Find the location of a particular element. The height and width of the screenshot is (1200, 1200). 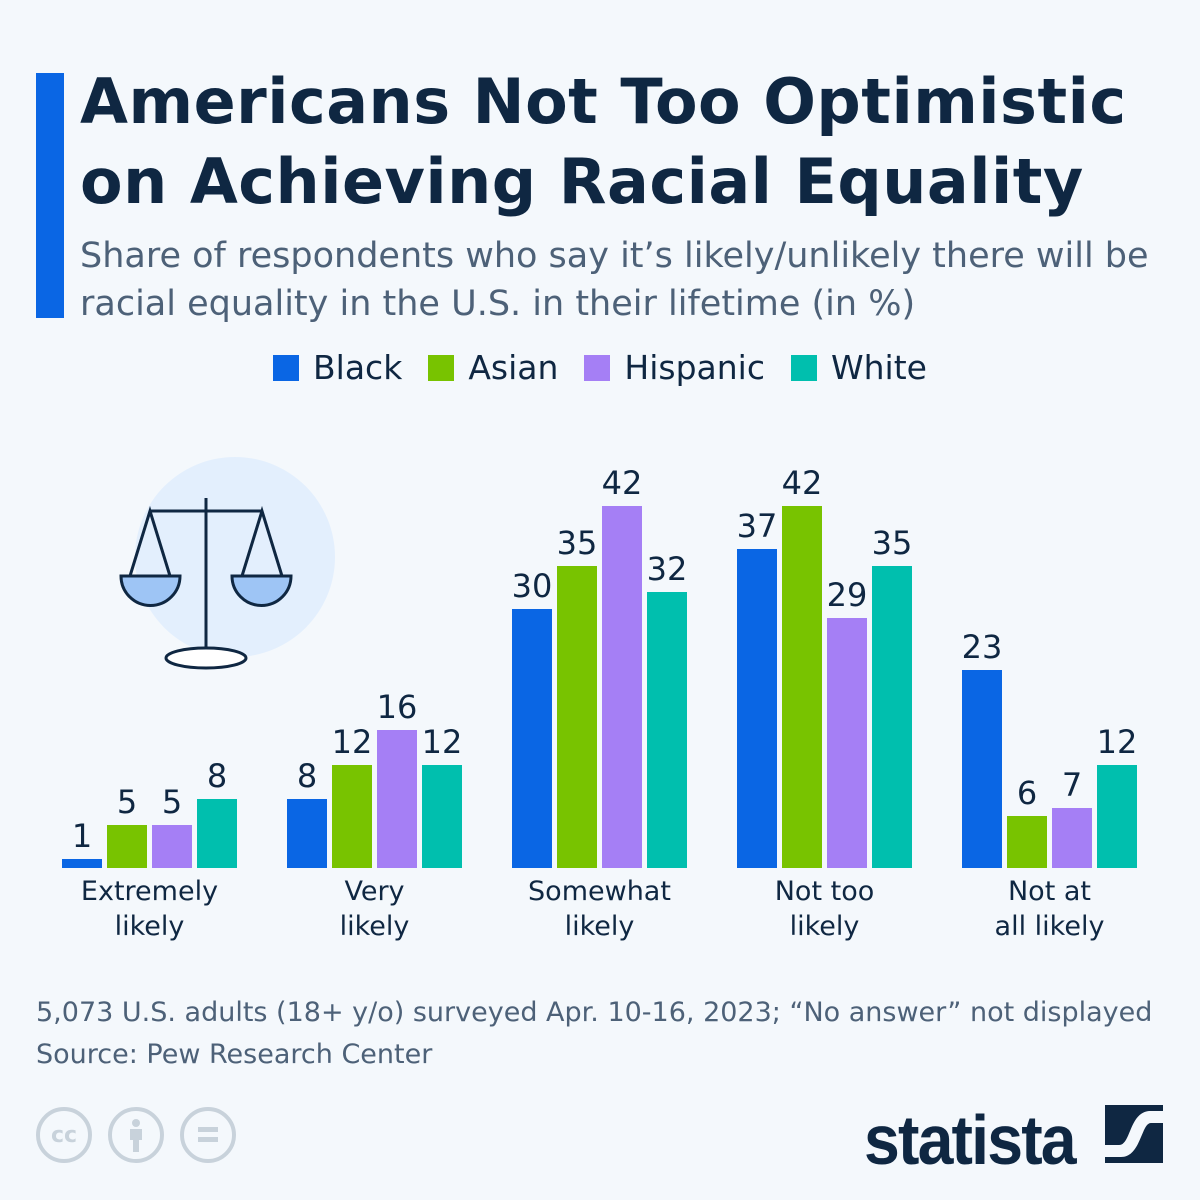

cc-icon: cc is located at coordinates (64, 1135).